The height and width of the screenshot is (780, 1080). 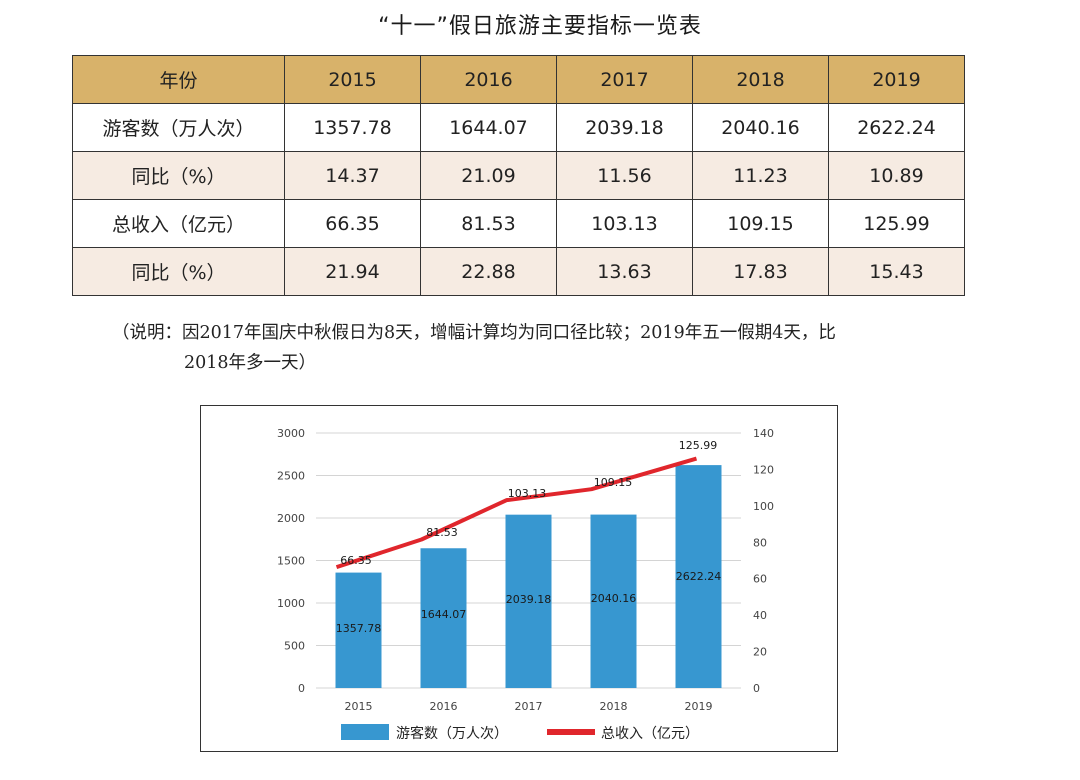 What do you see at coordinates (291, 518) in the screenshot?
I see `y-left-tick-label: 2000` at bounding box center [291, 518].